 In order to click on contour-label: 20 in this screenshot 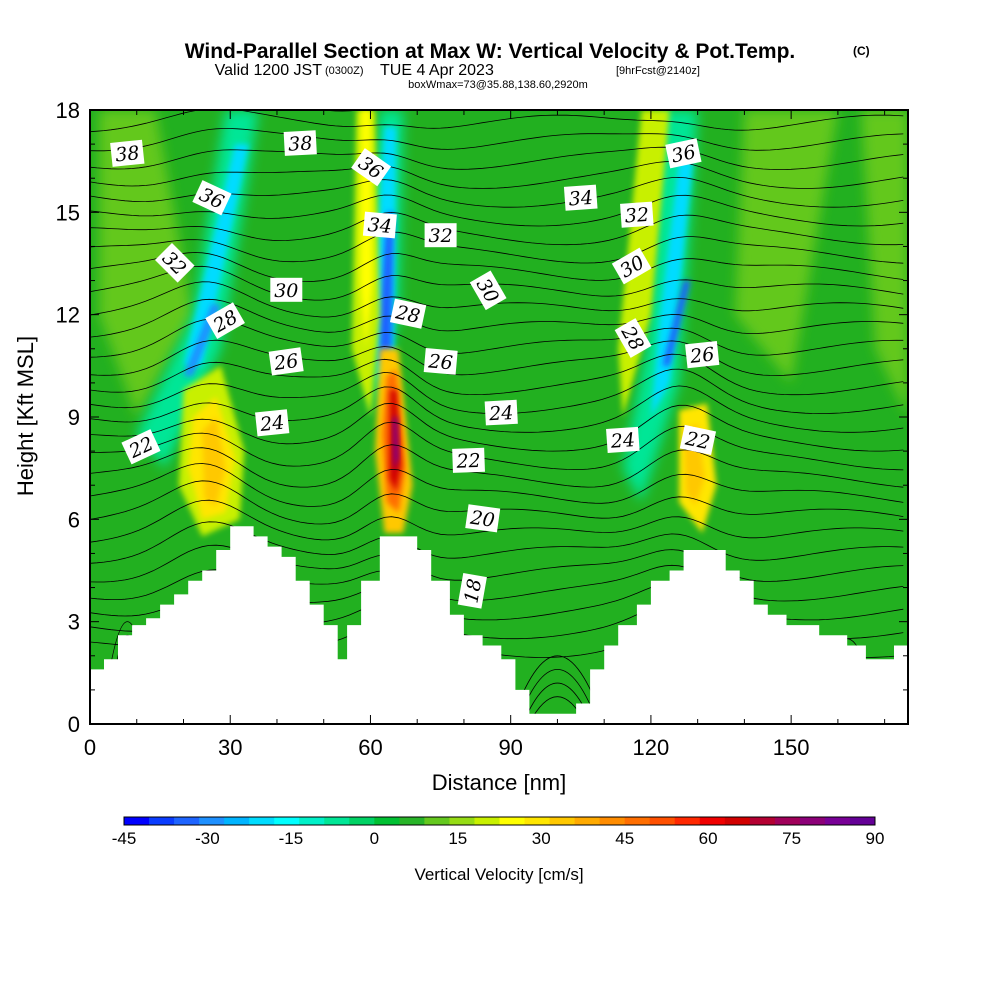, I will do `click(483, 518)`.